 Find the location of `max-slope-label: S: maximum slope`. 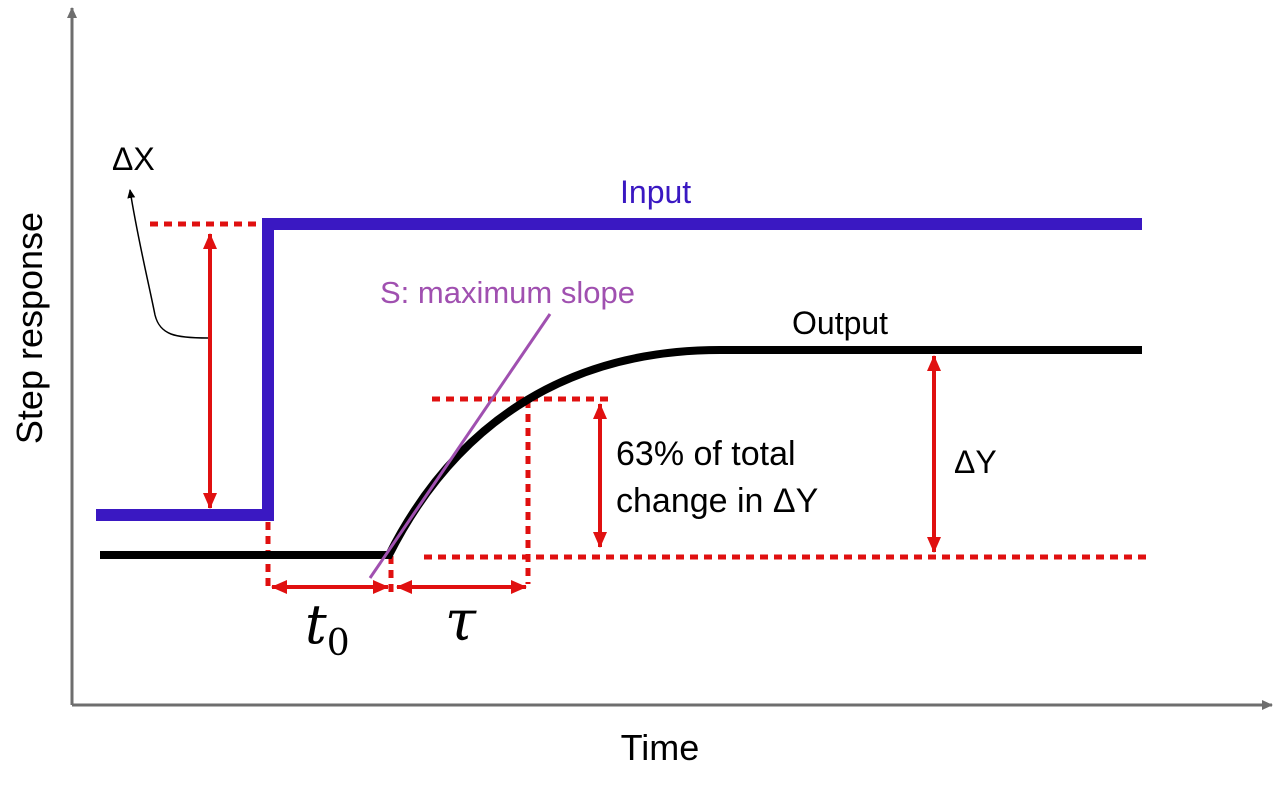

max-slope-label: S: maximum slope is located at coordinates (507, 292).